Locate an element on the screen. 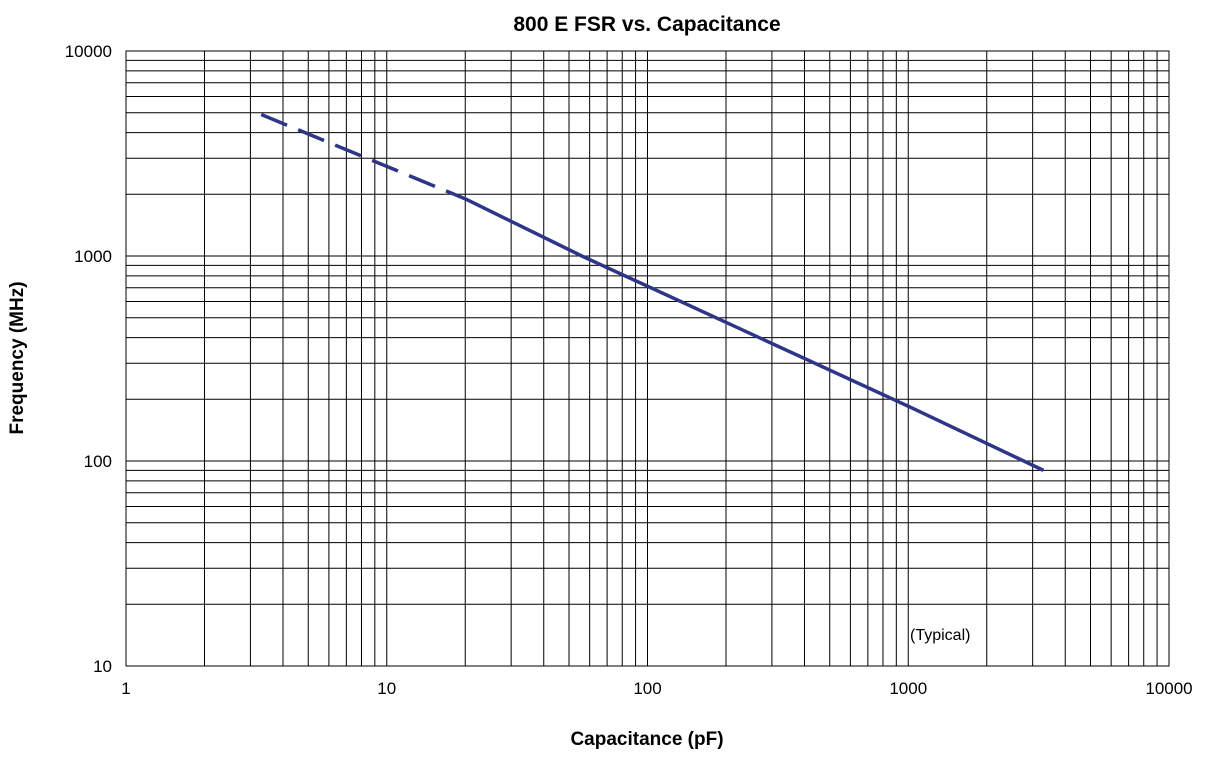  y-tick-label: 10 is located at coordinates (102, 666).